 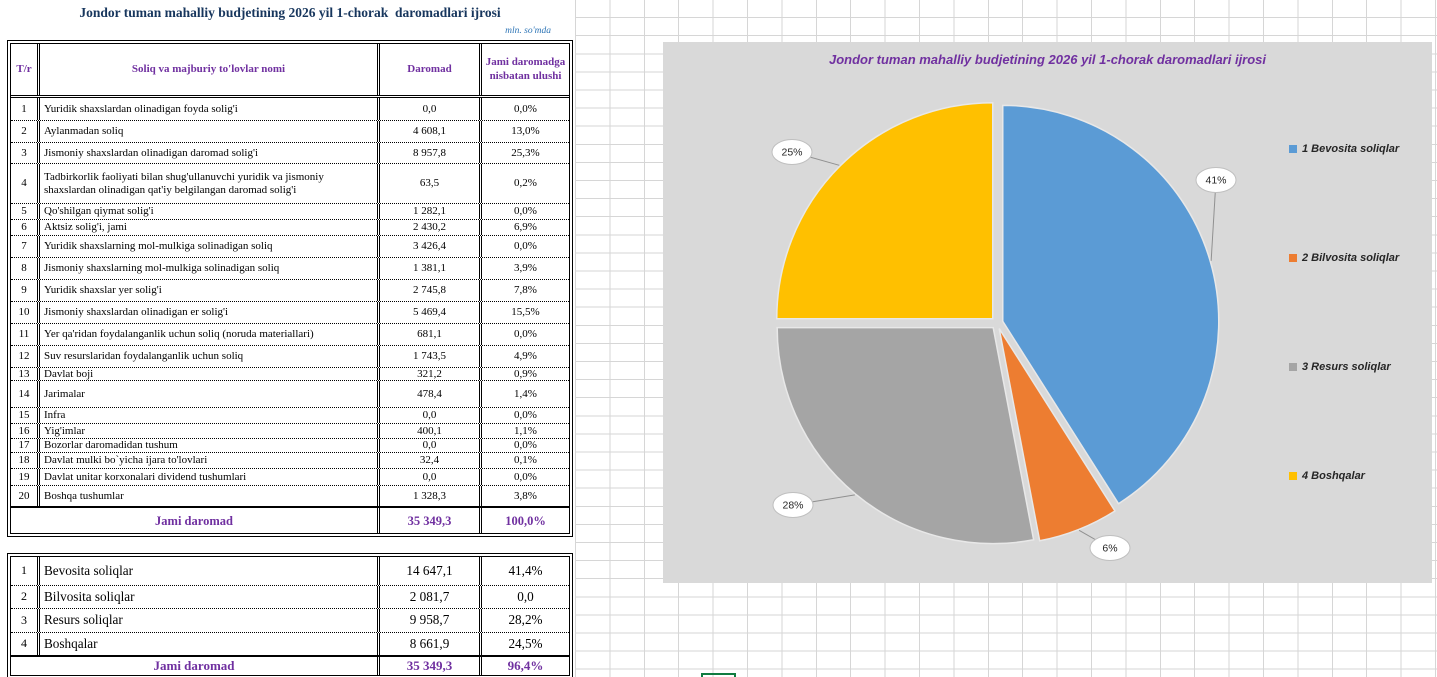 What do you see at coordinates (24, 430) in the screenshot?
I see `cell-n: 16` at bounding box center [24, 430].